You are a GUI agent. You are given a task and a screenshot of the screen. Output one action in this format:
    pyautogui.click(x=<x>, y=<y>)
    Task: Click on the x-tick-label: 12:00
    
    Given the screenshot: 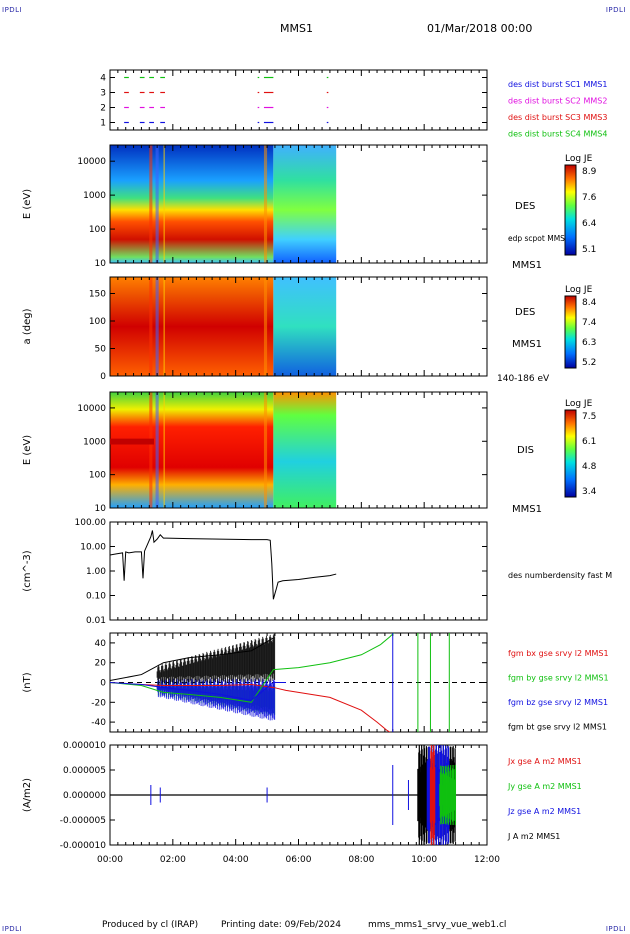 What is the action you would take?
    pyautogui.click(x=487, y=860)
    